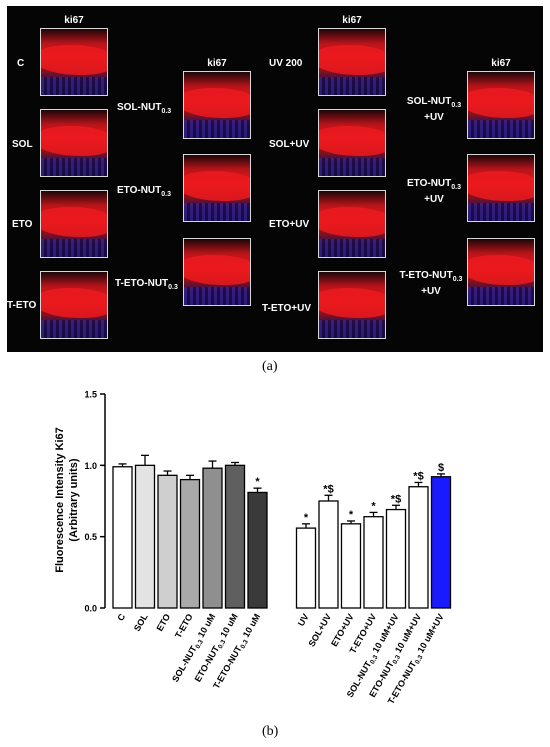 The image size is (550, 747). What do you see at coordinates (441, 468) in the screenshot?
I see `significance-marker: $` at bounding box center [441, 468].